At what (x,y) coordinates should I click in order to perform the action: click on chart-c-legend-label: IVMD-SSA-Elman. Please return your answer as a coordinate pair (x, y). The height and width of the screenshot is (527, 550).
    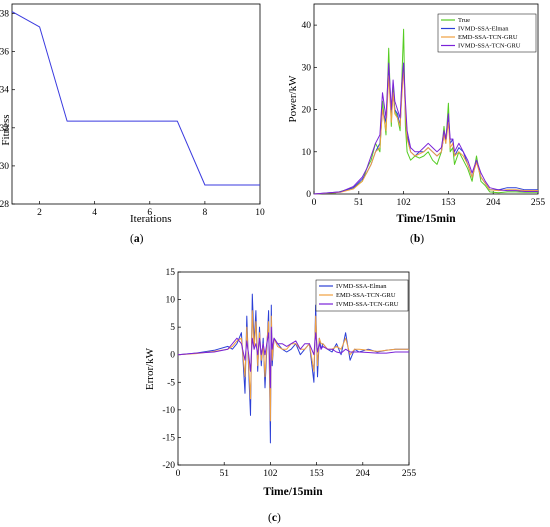
    Looking at the image, I should click on (361, 286).